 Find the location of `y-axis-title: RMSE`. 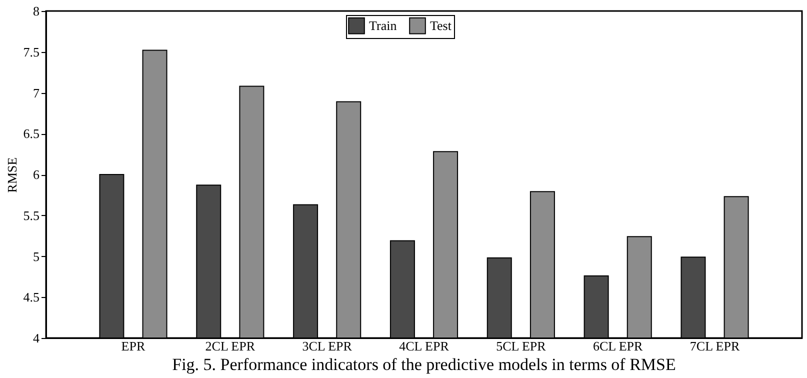

y-axis-title: RMSE is located at coordinates (12, 175).